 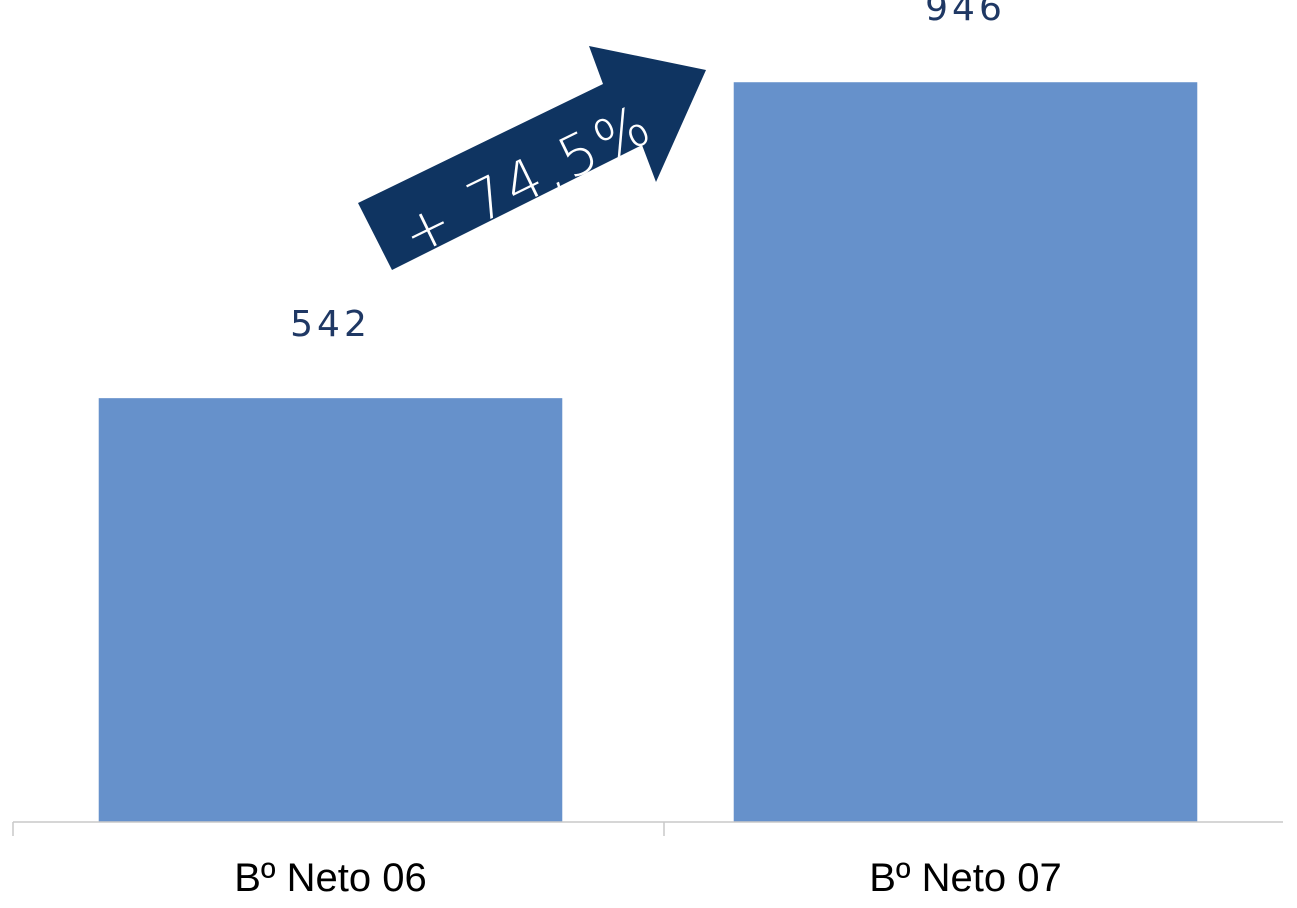 I want to click on bar-value-label-2: 946, so click(x=965, y=14).